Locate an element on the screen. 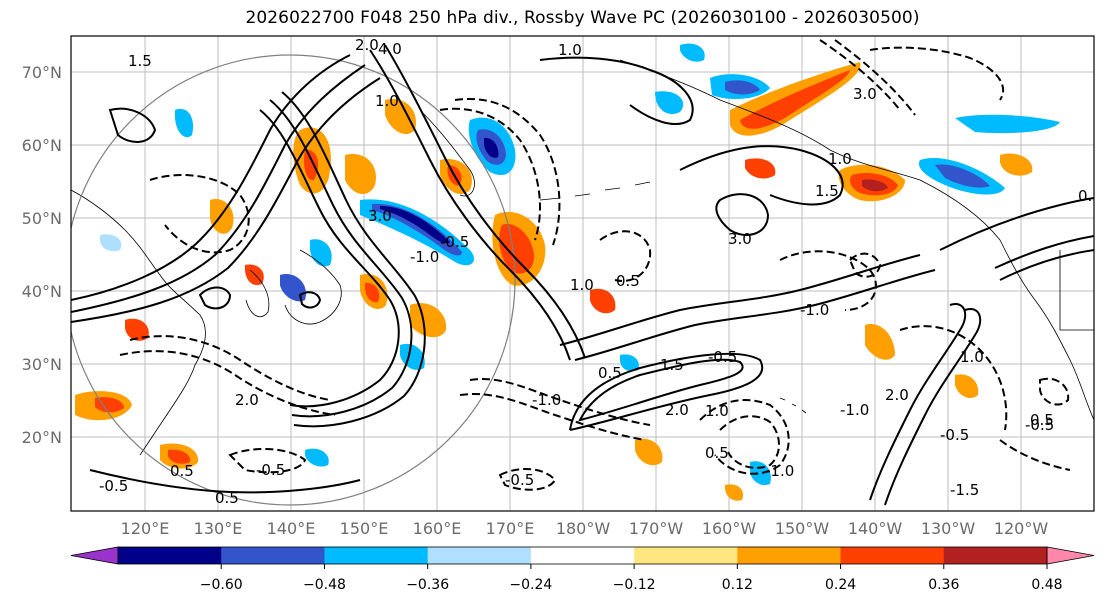 The height and width of the screenshot is (604, 1105). longitude-label: 140°W is located at coordinates (875, 528).